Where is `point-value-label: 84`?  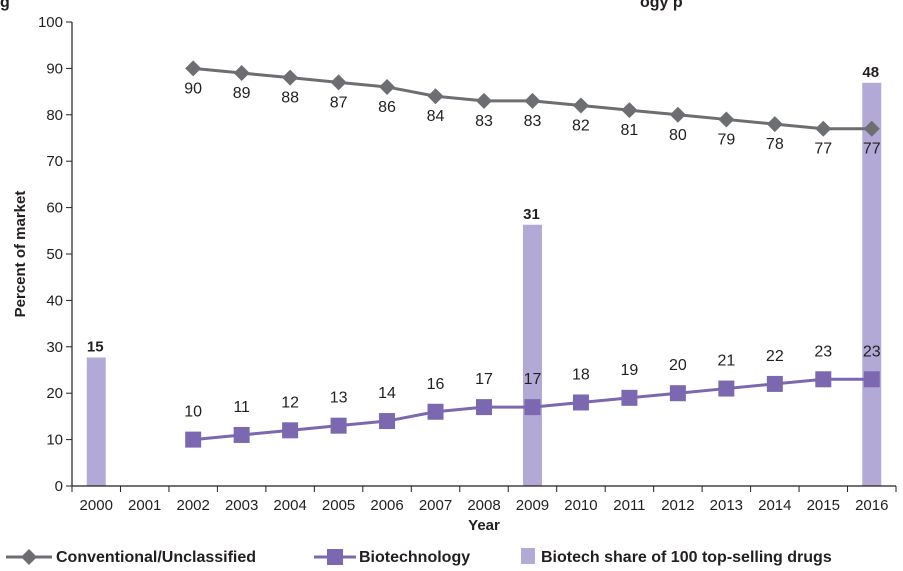 point-value-label: 84 is located at coordinates (436, 116).